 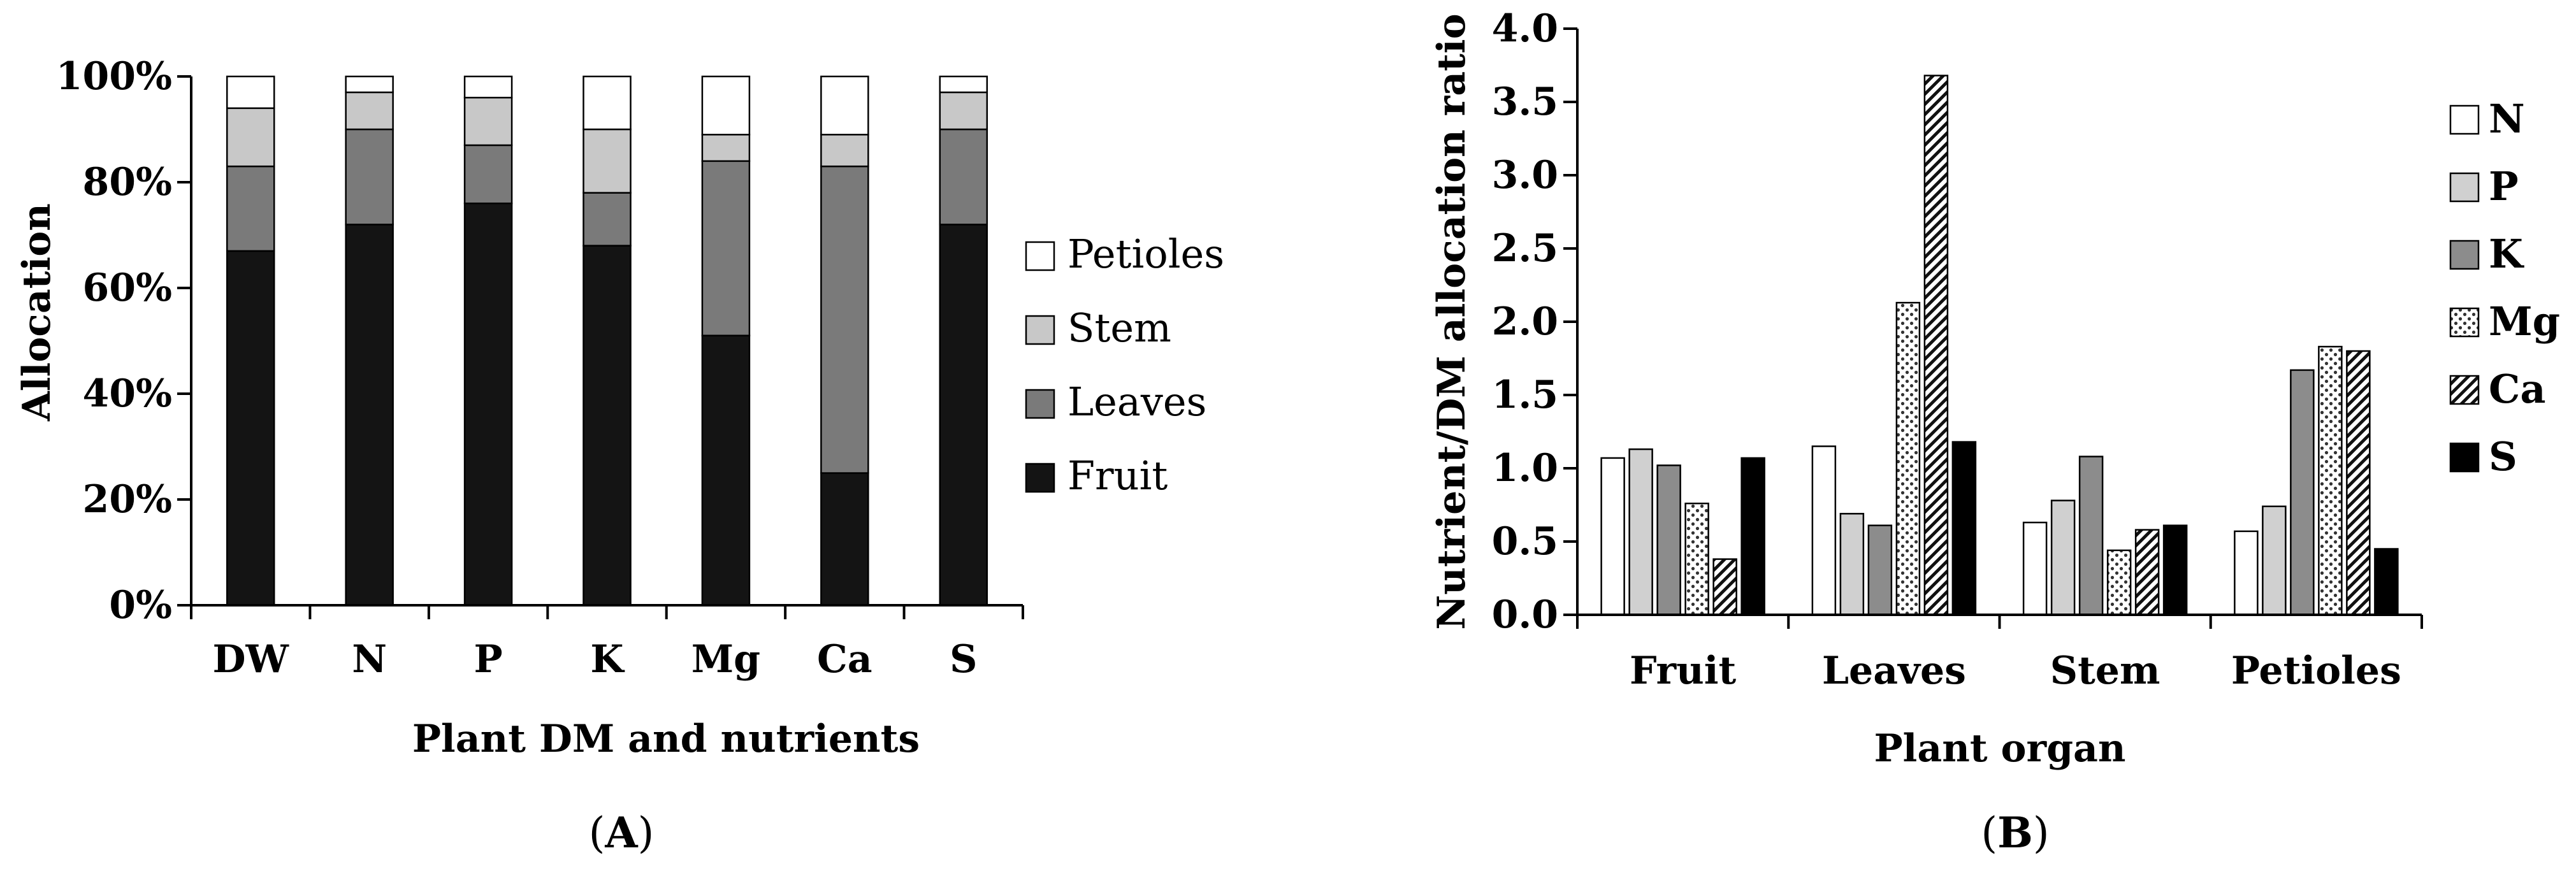 What do you see at coordinates (1908, 458) in the screenshot?
I see `panel-b-bar-leaves-mg` at bounding box center [1908, 458].